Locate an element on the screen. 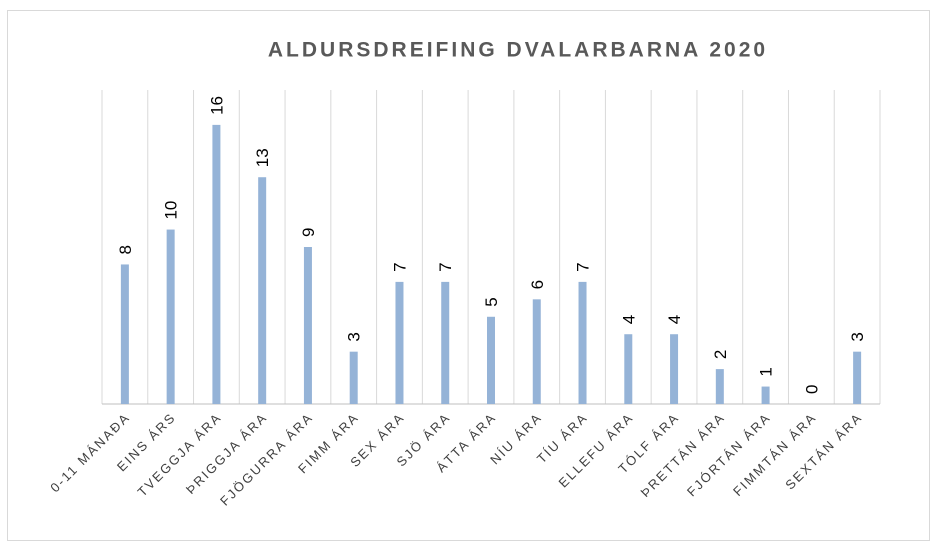 The width and height of the screenshot is (937, 548). data-label: 1 is located at coordinates (766, 371).